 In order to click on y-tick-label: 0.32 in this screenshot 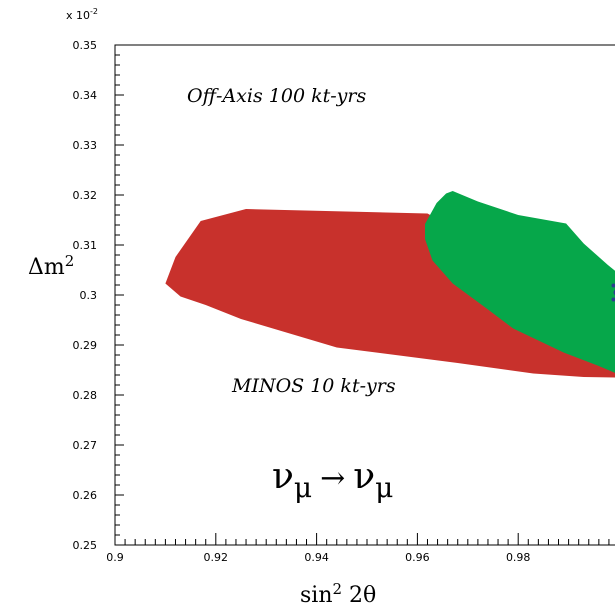, I will do `click(85, 195)`.